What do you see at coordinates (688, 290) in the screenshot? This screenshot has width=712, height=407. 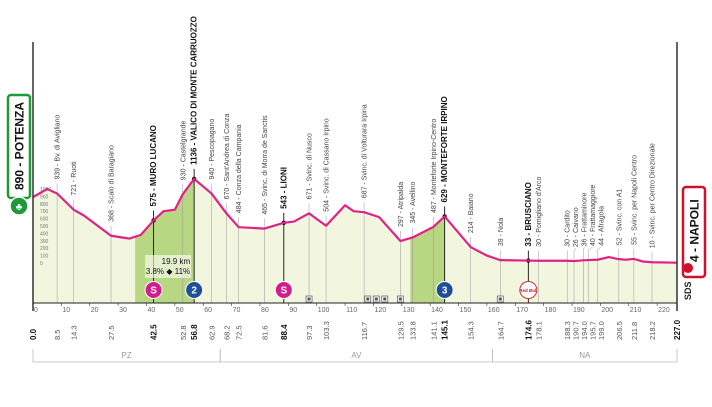 I see `sponsor-logo: SDS` at bounding box center [688, 290].